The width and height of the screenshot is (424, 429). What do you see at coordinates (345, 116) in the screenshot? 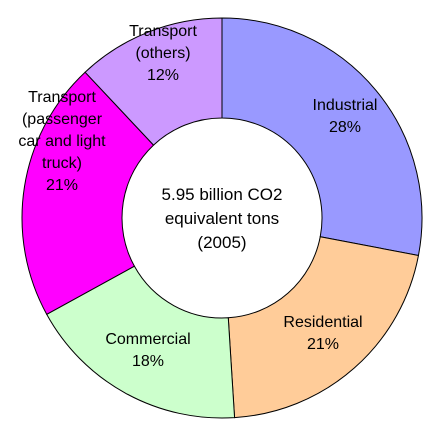
I see `slice-label: Industrial 28%` at bounding box center [345, 116].